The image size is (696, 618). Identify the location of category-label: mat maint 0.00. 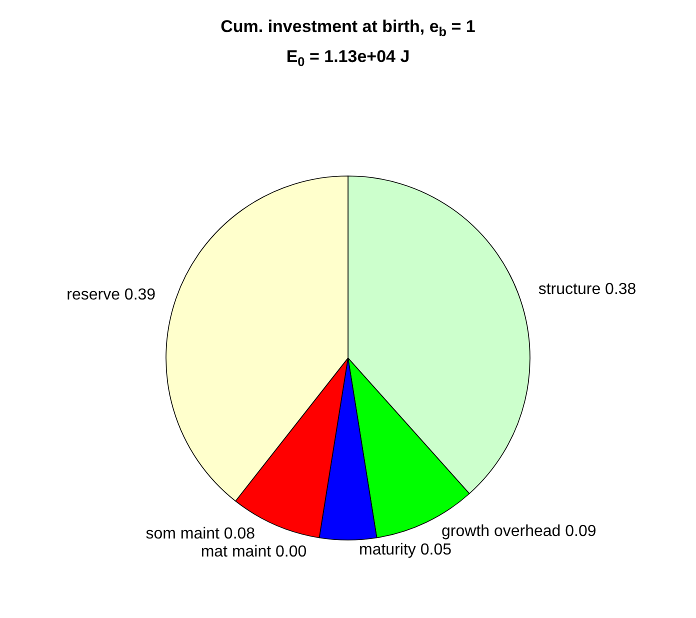
(253, 551).